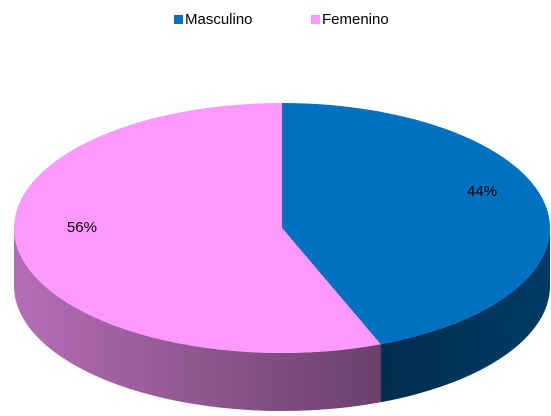 This screenshot has height=416, width=551. I want to click on data-label: 56%, so click(82, 227).